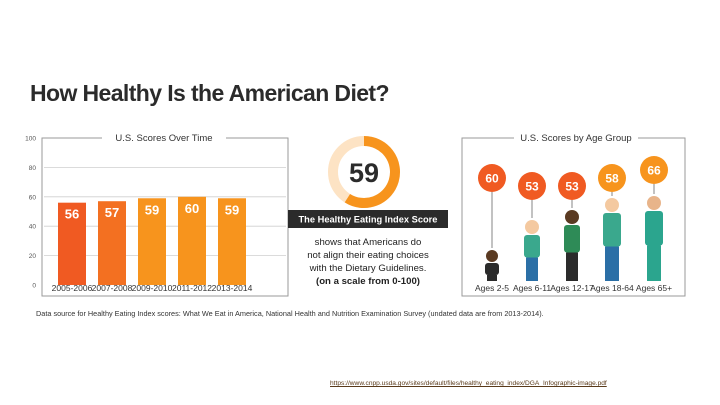 This screenshot has width=720, height=405. What do you see at coordinates (72, 288) in the screenshot?
I see `x-category-label: 2005-2006` at bounding box center [72, 288].